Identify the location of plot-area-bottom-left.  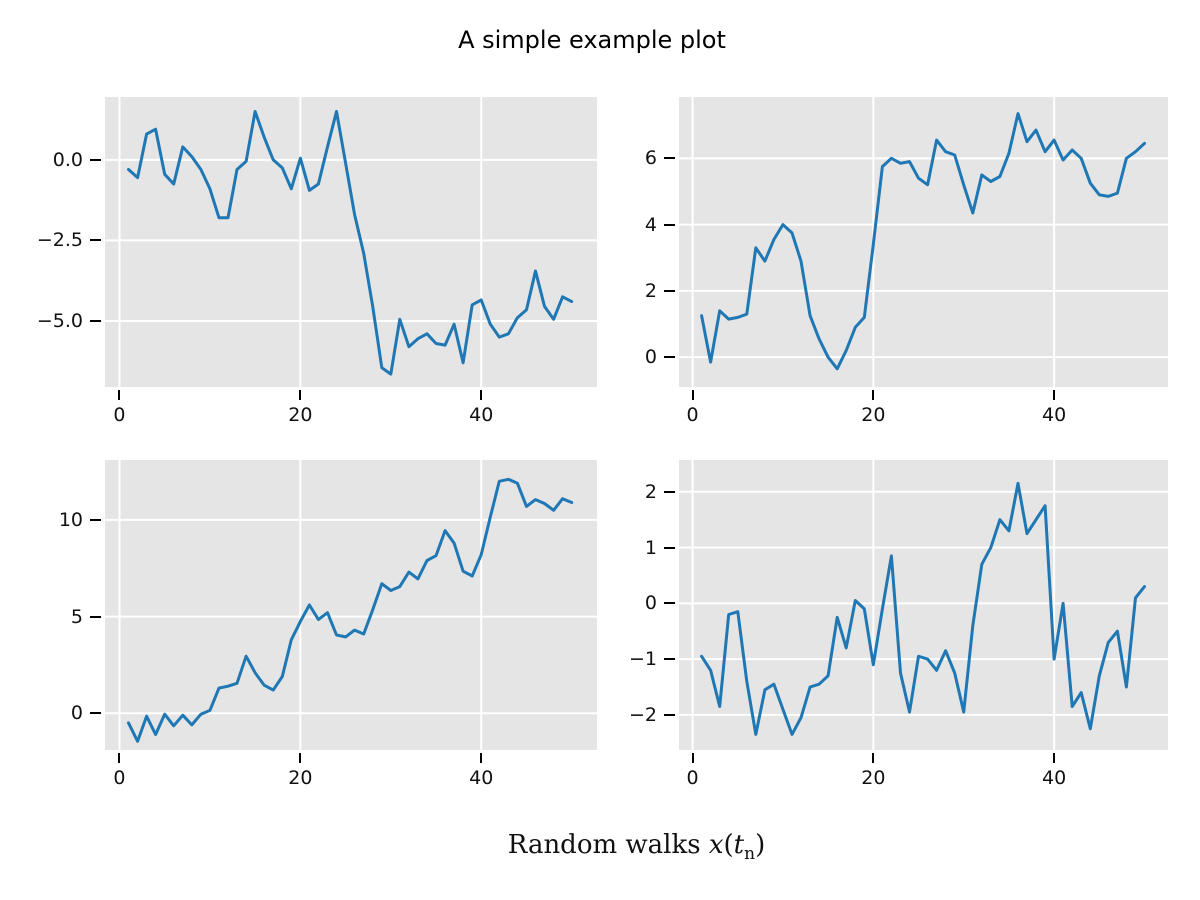
(351, 605).